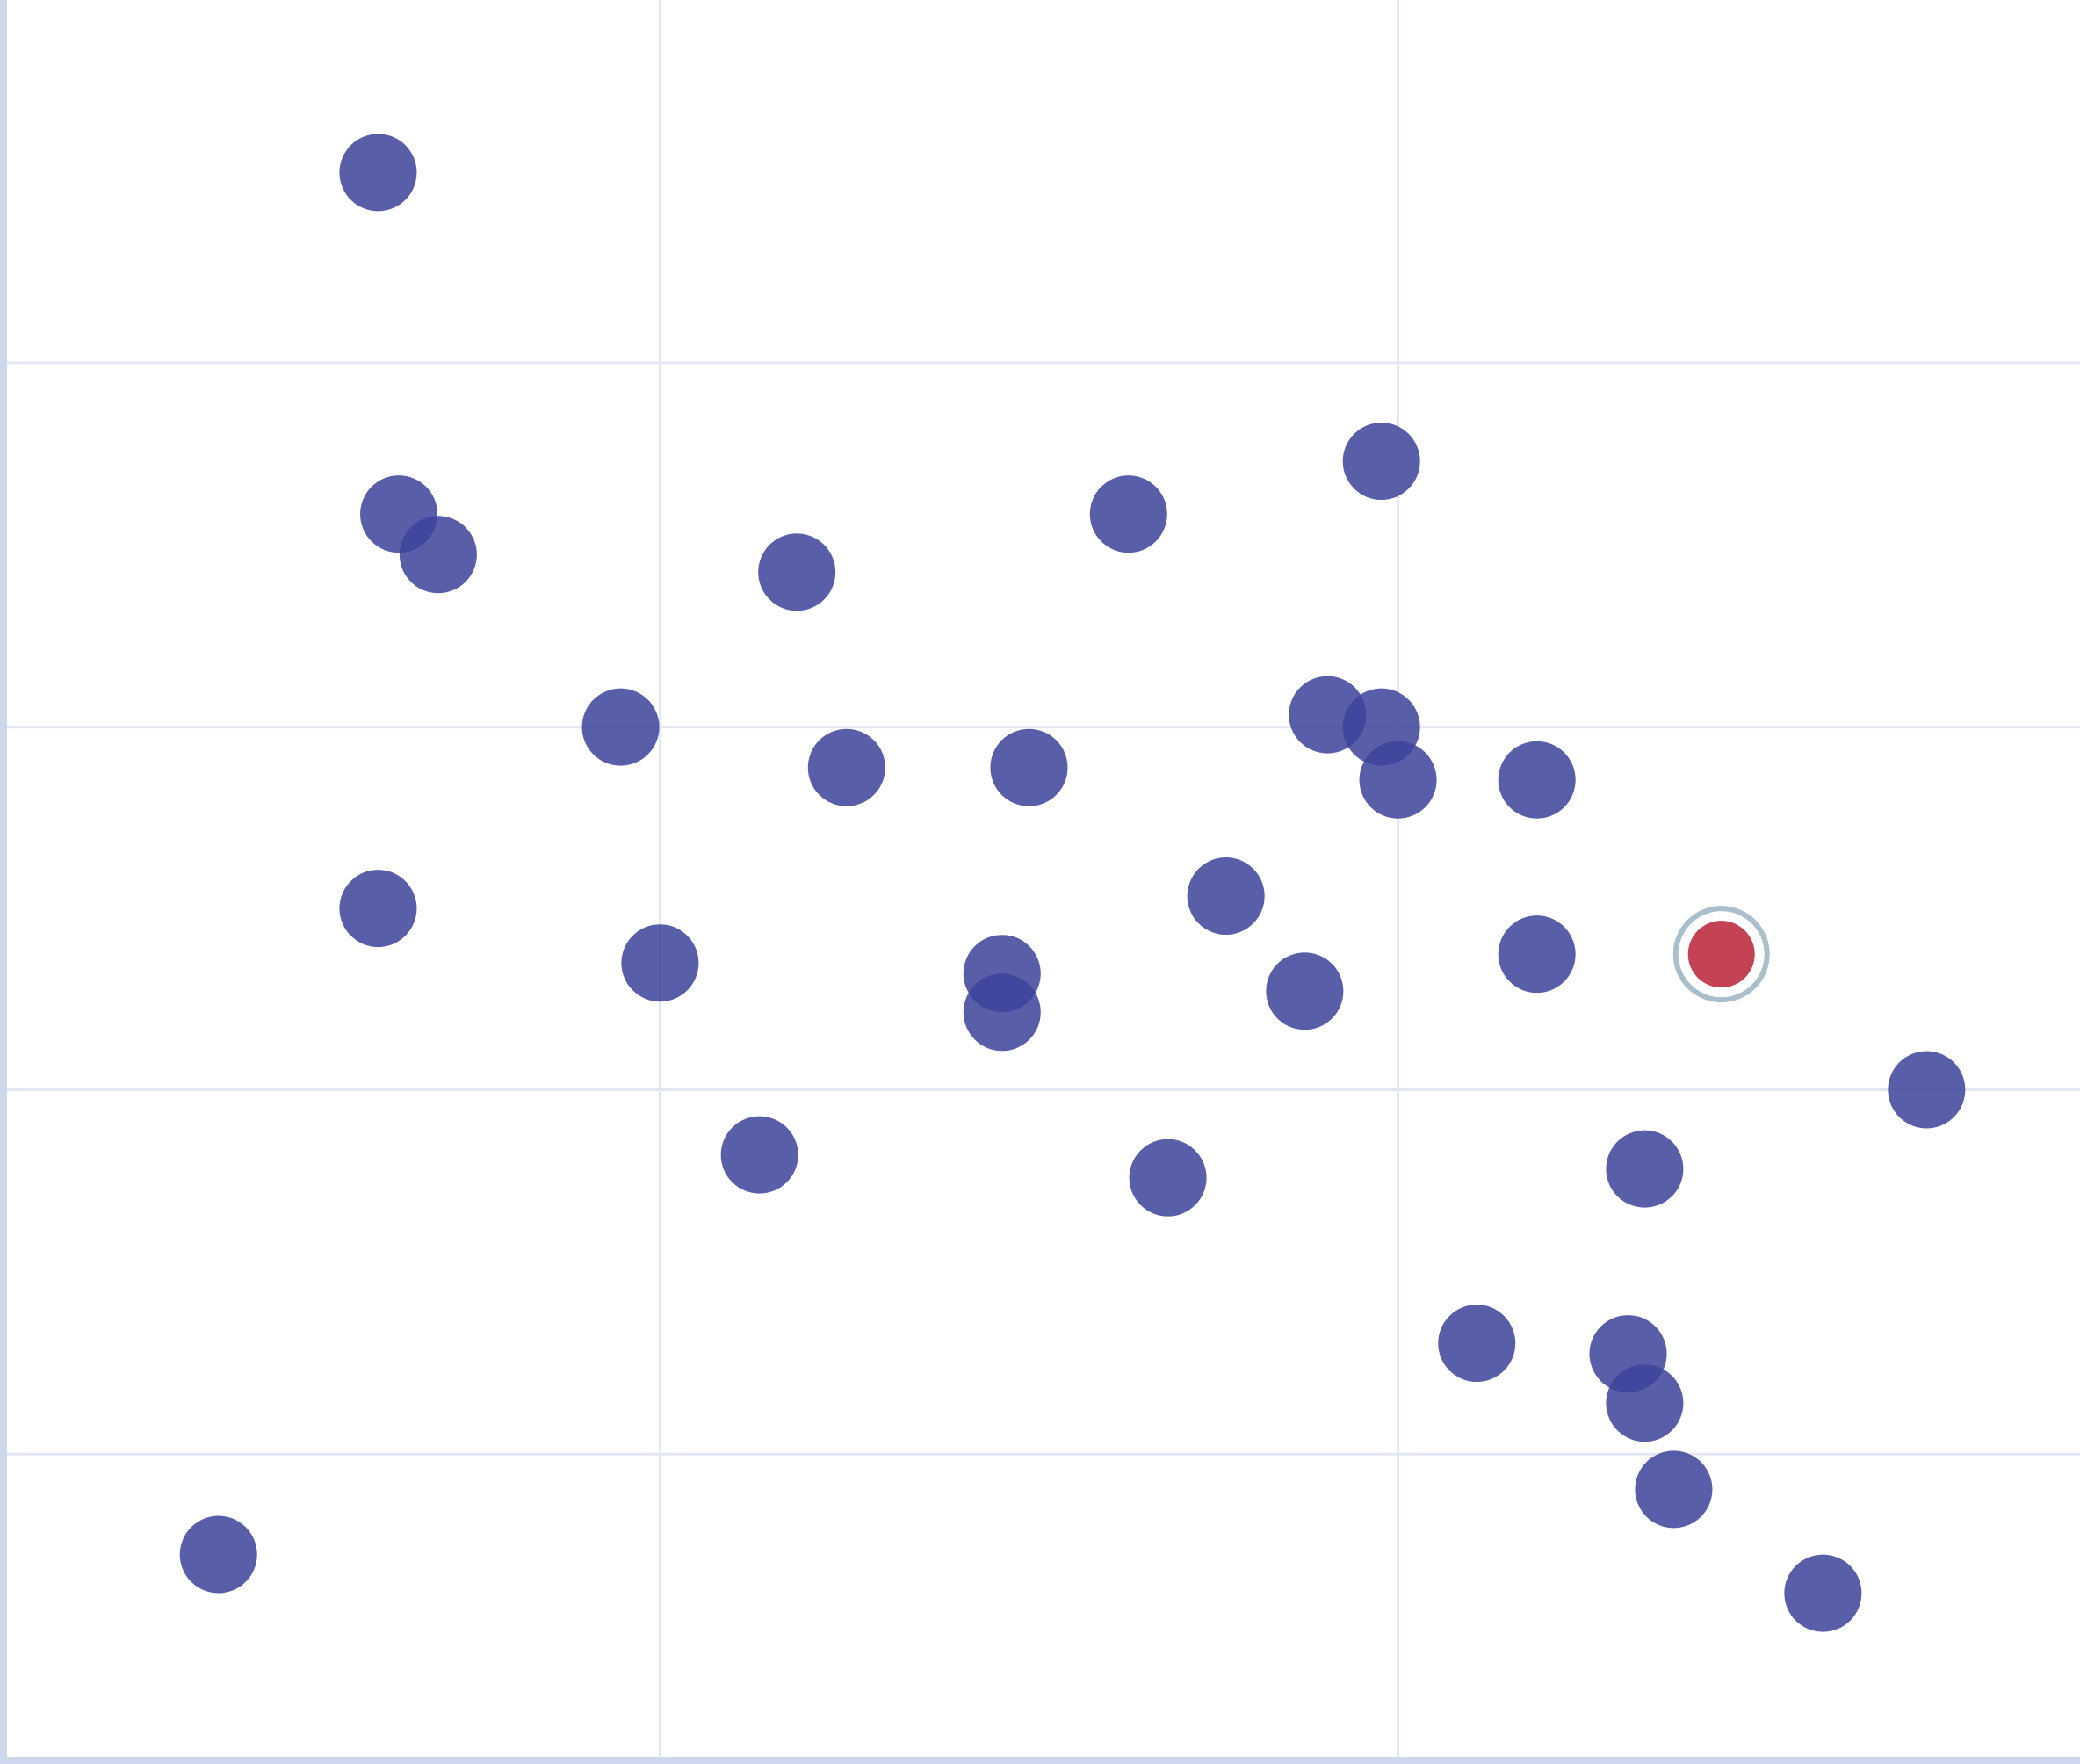  Describe the element at coordinates (1721, 955) in the screenshot. I see `highlighted-data-point` at that location.